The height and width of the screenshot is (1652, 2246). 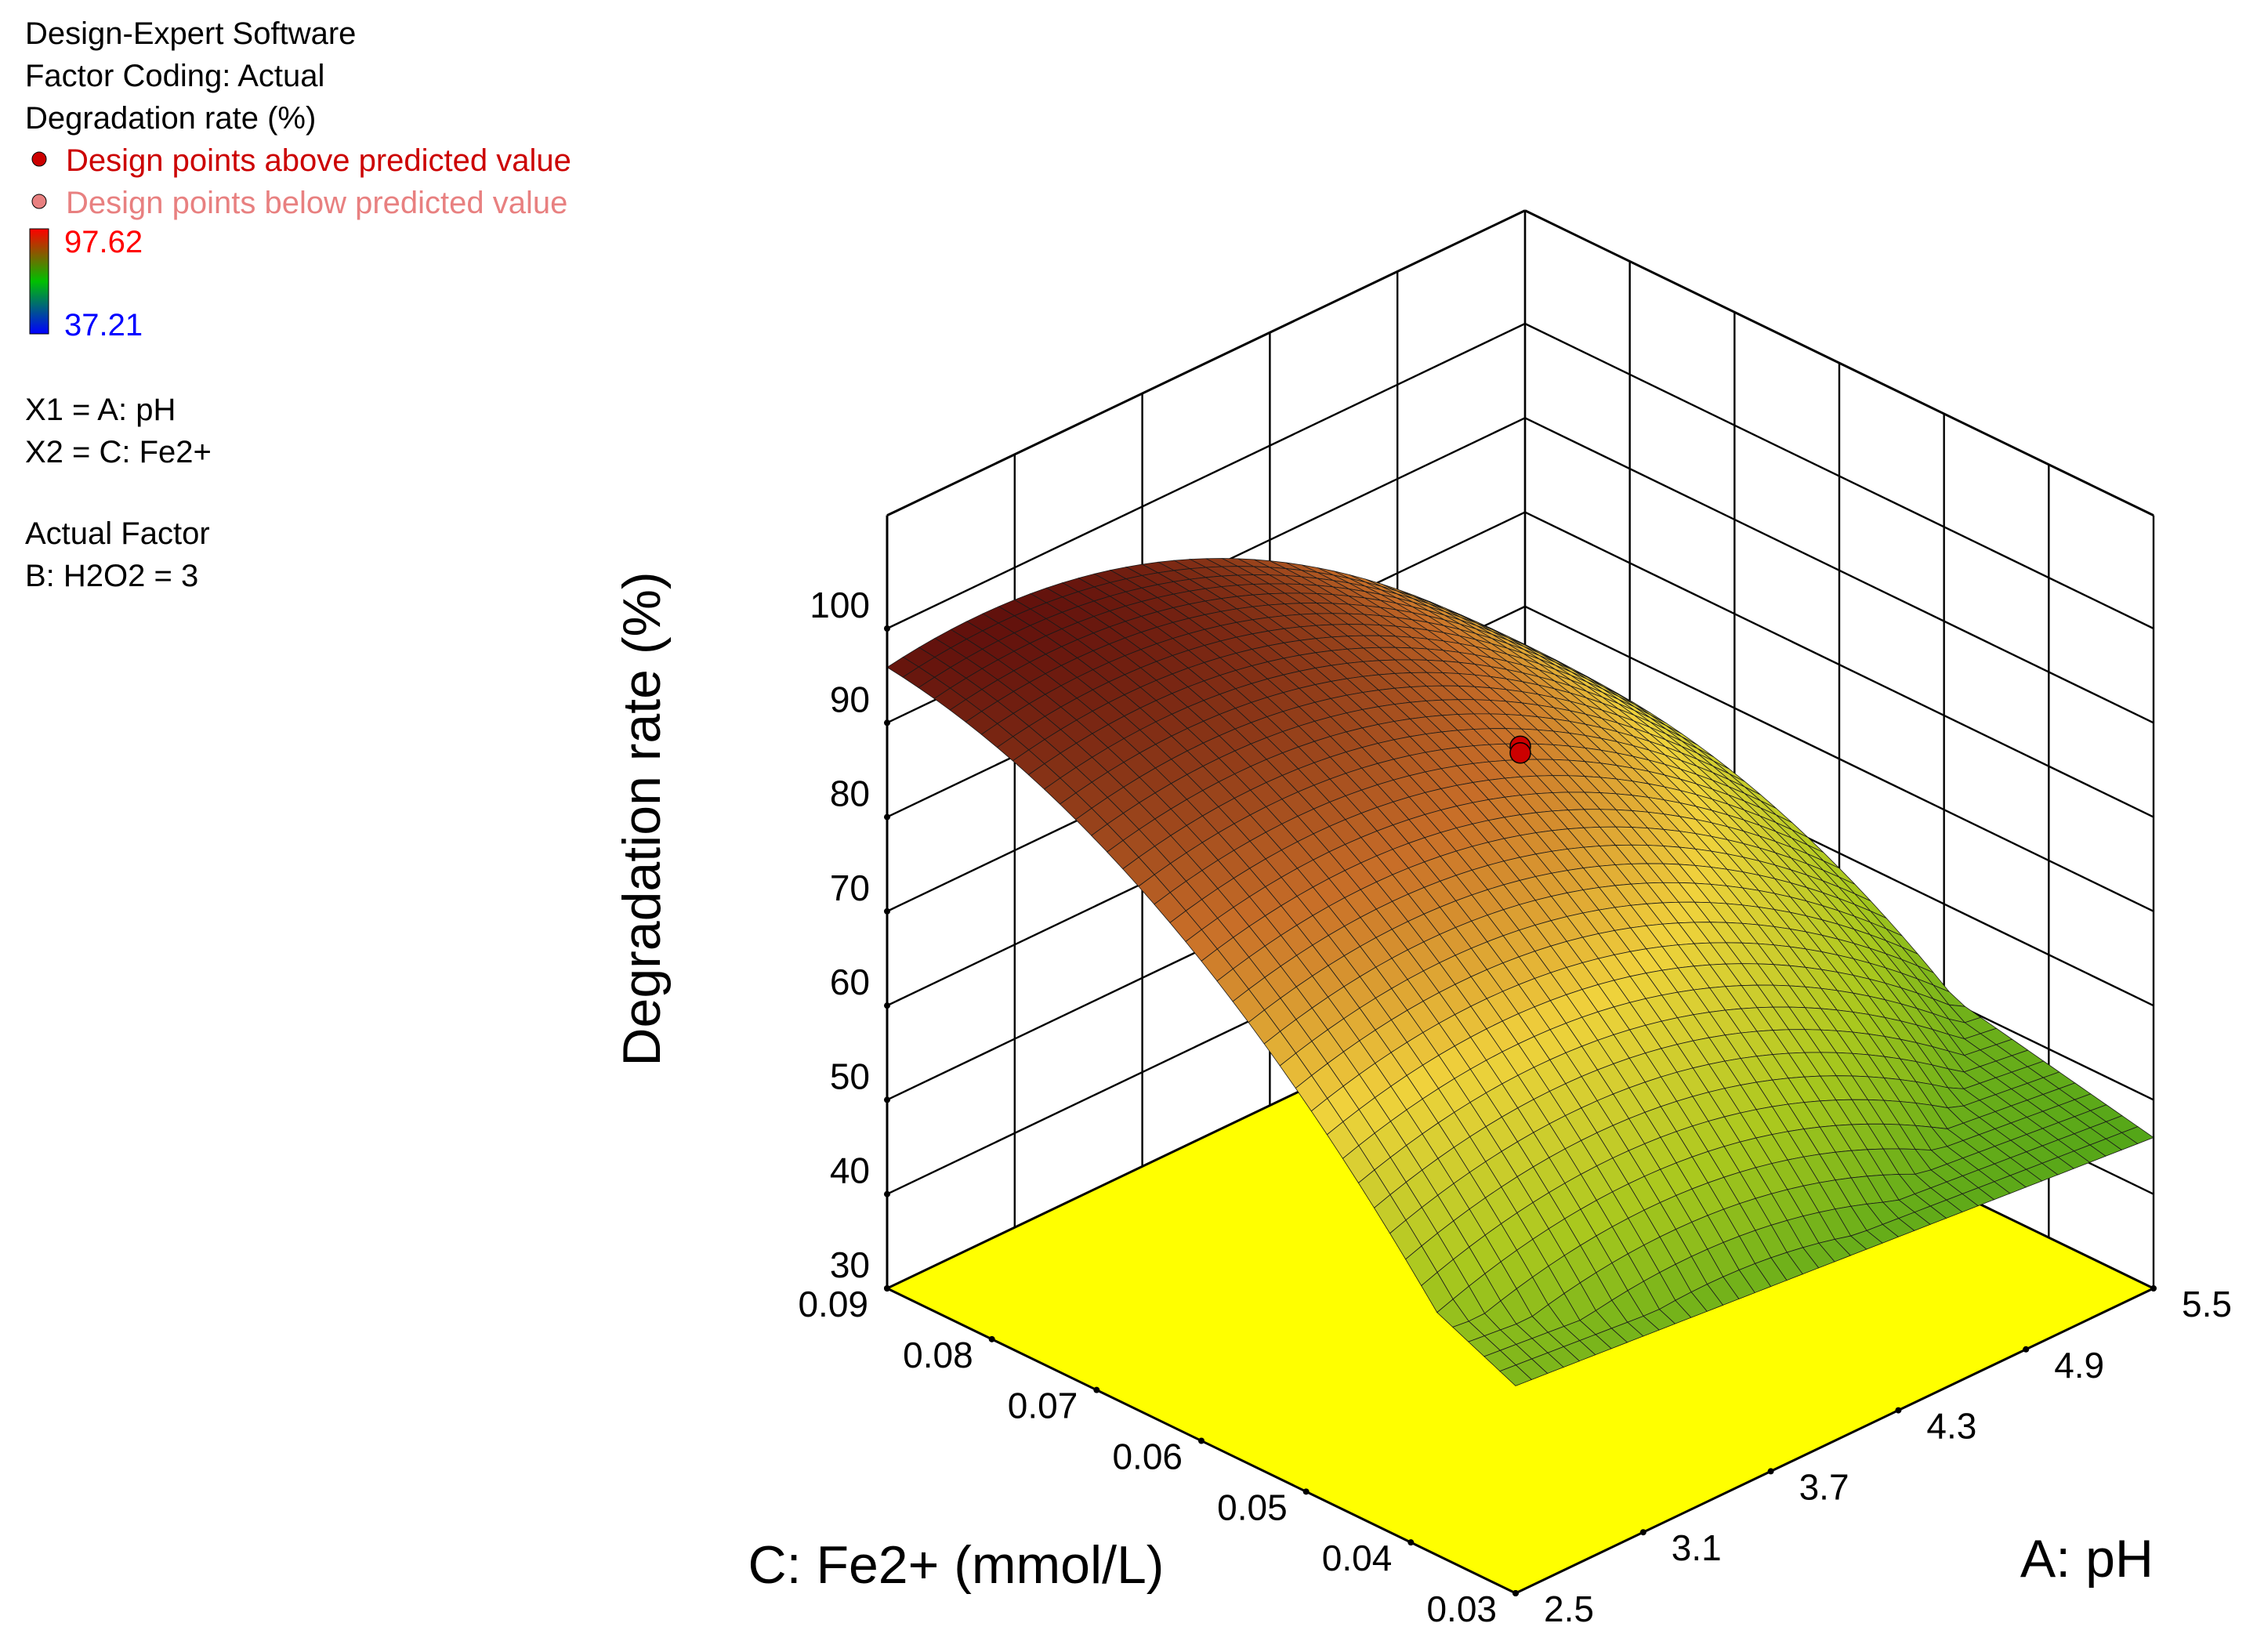 I want to click on colorbar-min-label: 37.21, so click(x=103, y=325).